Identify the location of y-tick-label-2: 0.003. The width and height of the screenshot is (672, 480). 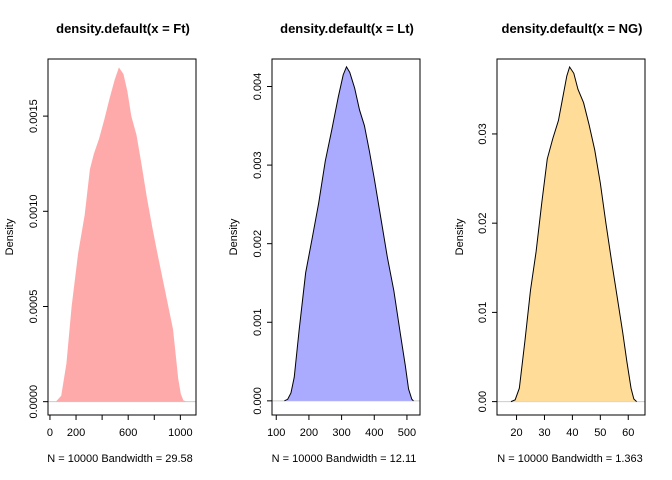
(258, 165).